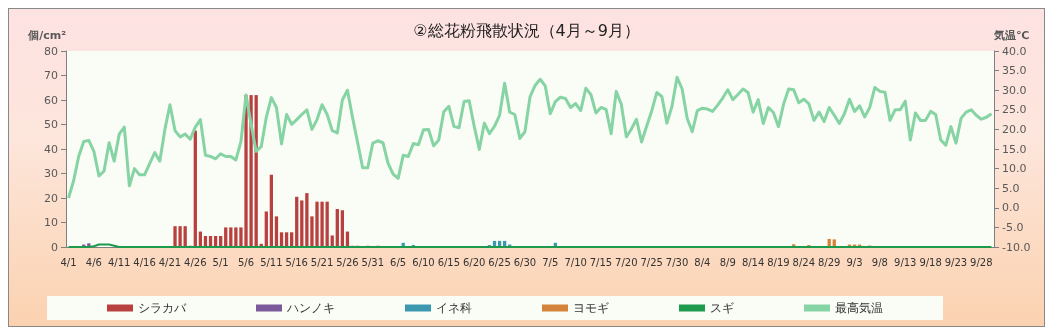  I want to click on x-tick-label: 7/20, so click(626, 262).